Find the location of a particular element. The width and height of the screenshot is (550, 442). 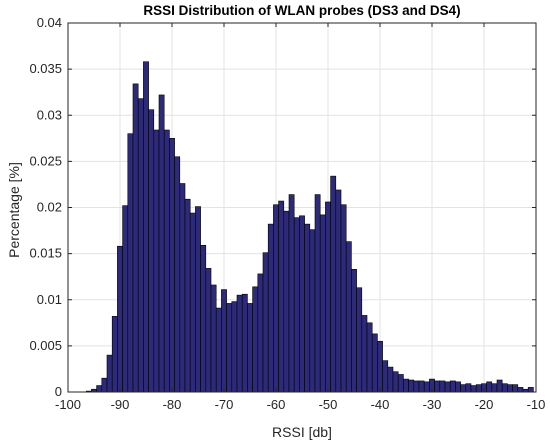

y-tick-label: 0 is located at coordinates (58, 391).